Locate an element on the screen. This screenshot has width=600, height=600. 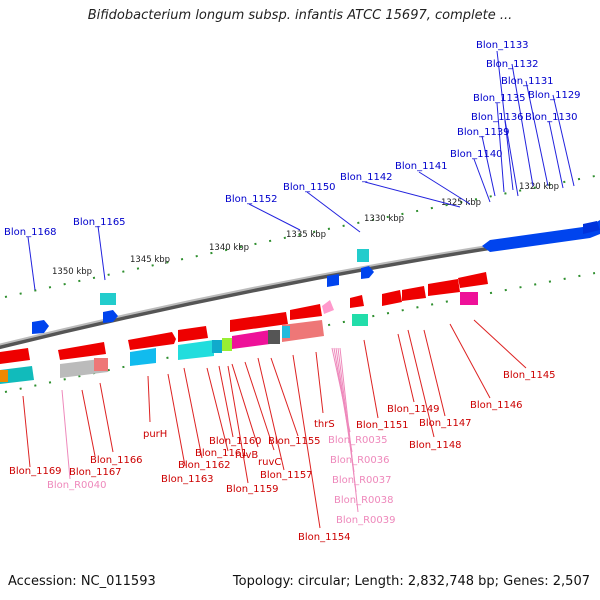
gene-label: Blon_1132 is located at coordinates (512, 64).